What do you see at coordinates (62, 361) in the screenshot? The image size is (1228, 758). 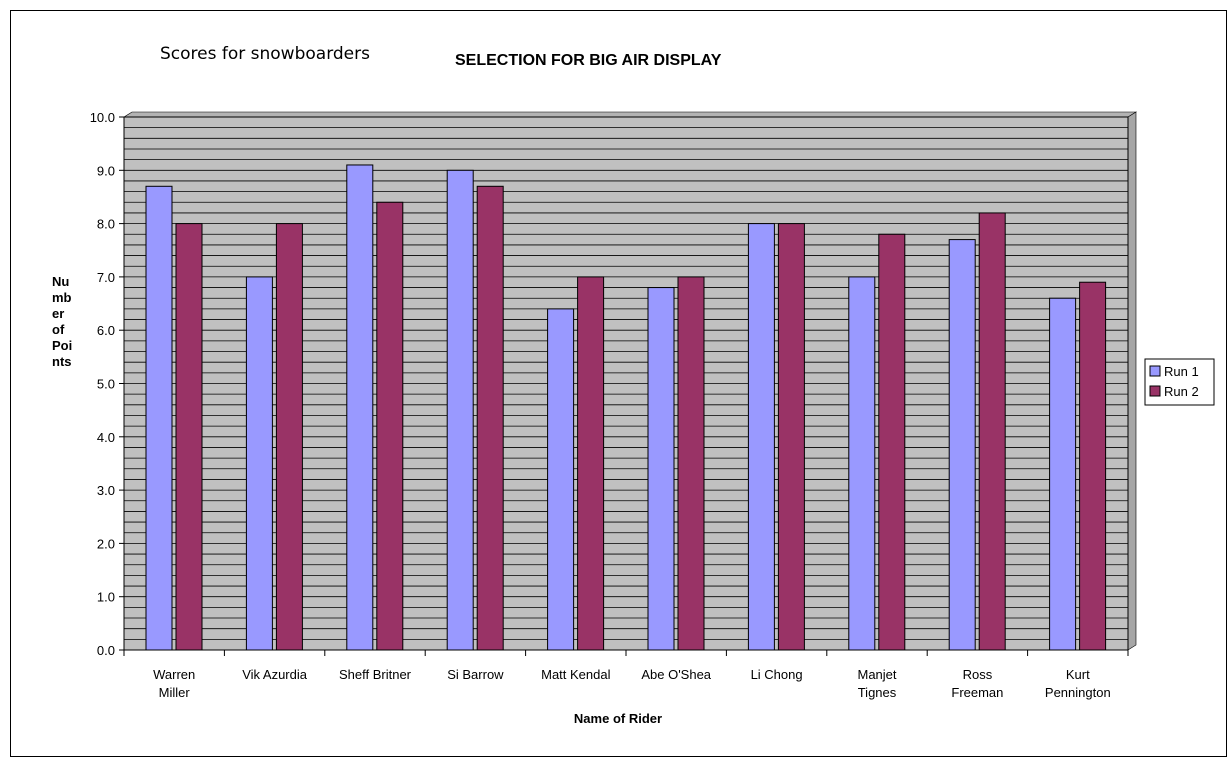 I see `y-axis-label: nts` at bounding box center [62, 361].